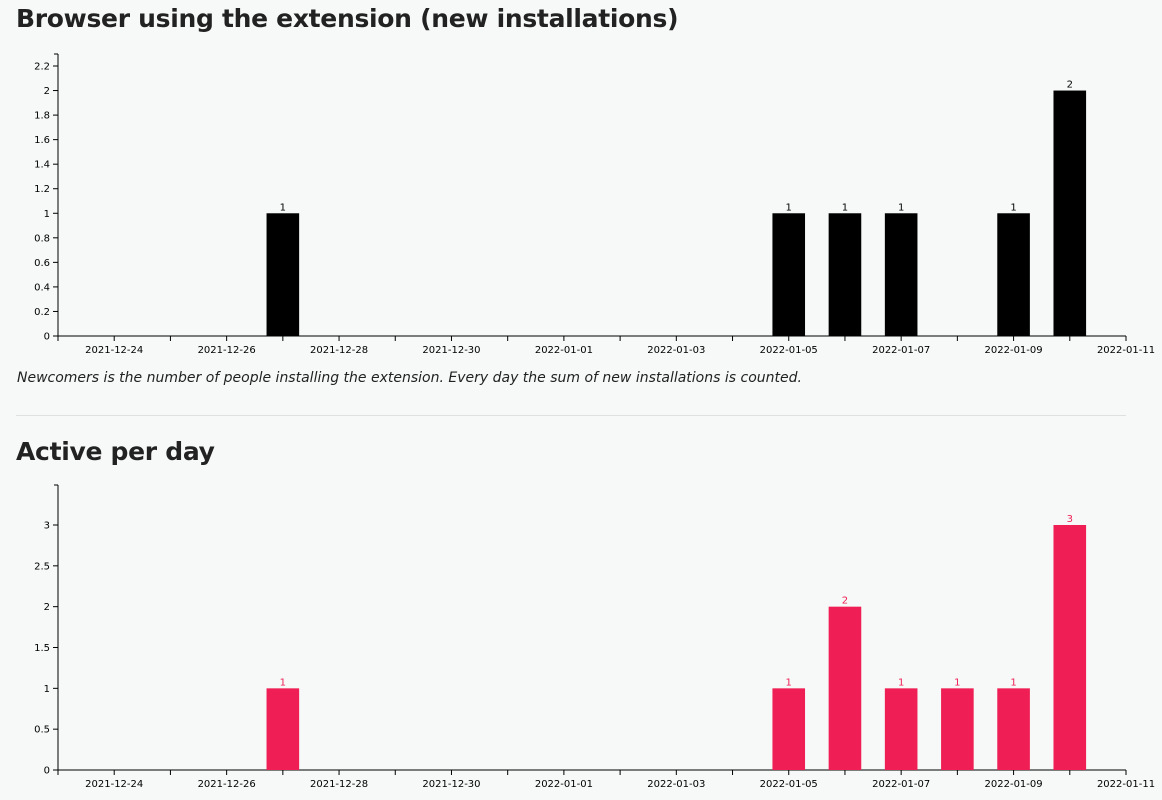 This screenshot has width=1162, height=800. What do you see at coordinates (47, 689) in the screenshot?
I see `active-y-tick-label: 1` at bounding box center [47, 689].